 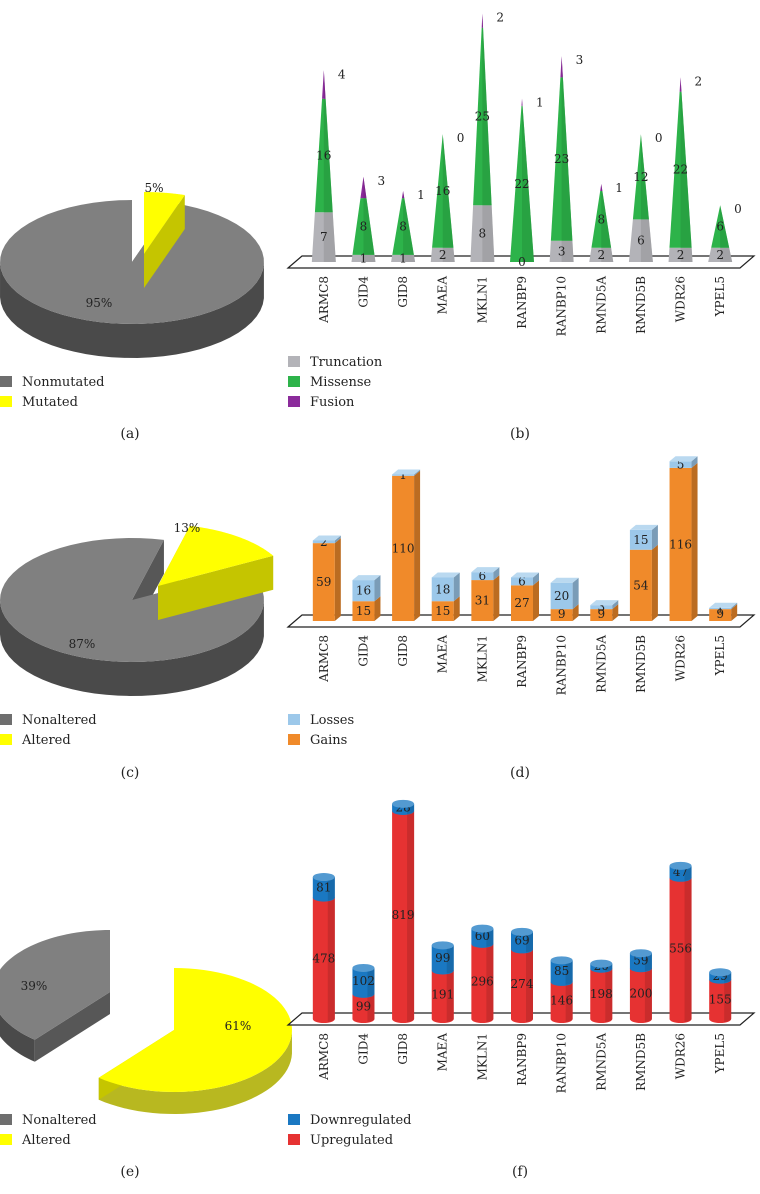 What do you see at coordinates (680, 544) in the screenshot?
I see `data-label-wdr26-gains: 116` at bounding box center [680, 544].